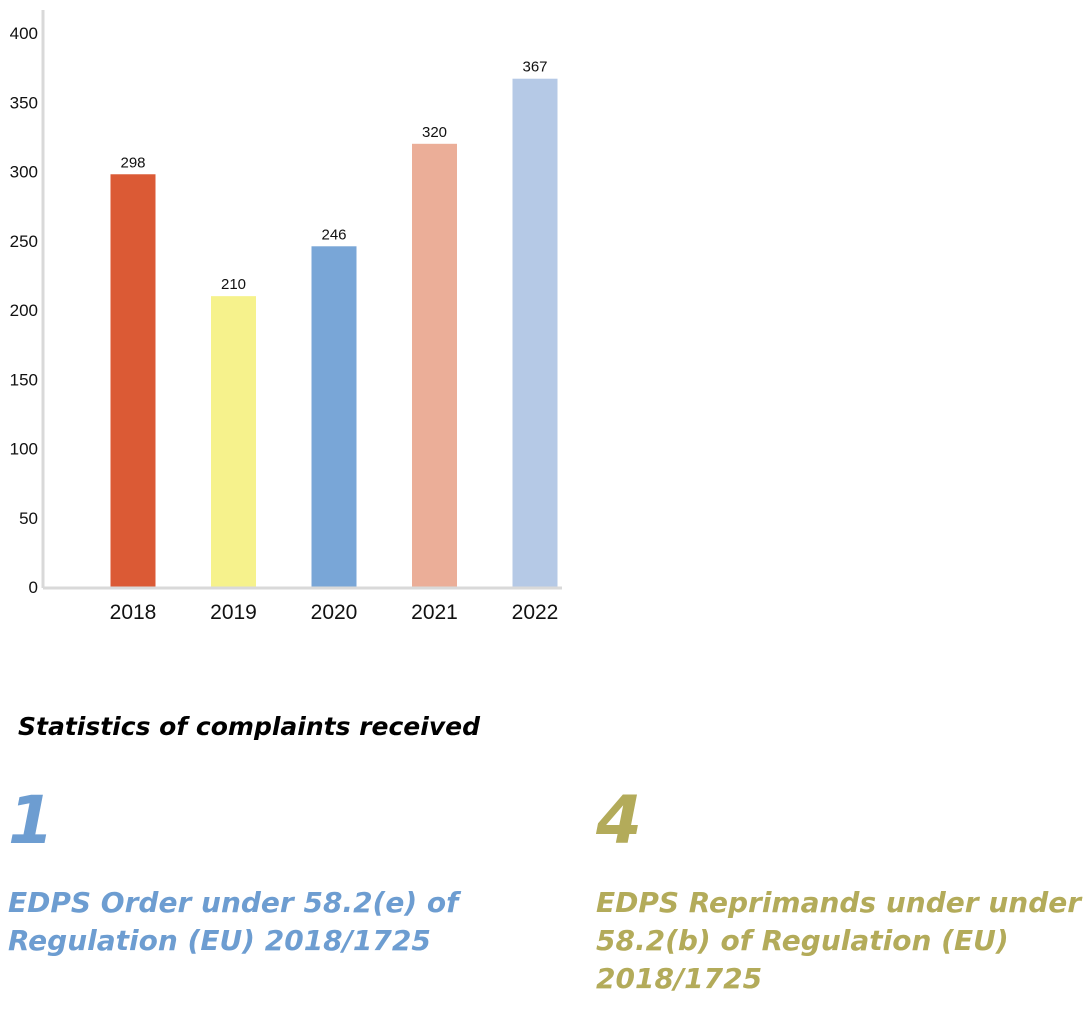  I want to click on y-tick-label: 150, so click(24, 379).